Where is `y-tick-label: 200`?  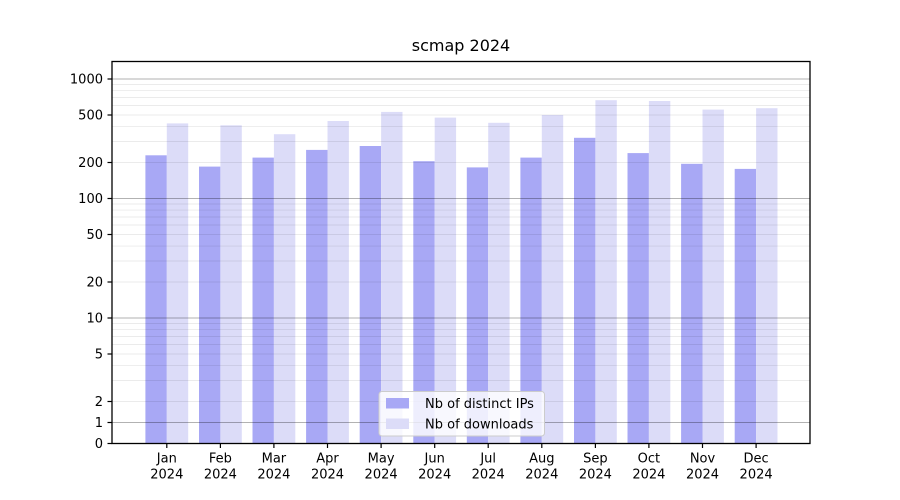
y-tick-label: 200 is located at coordinates (90, 163).